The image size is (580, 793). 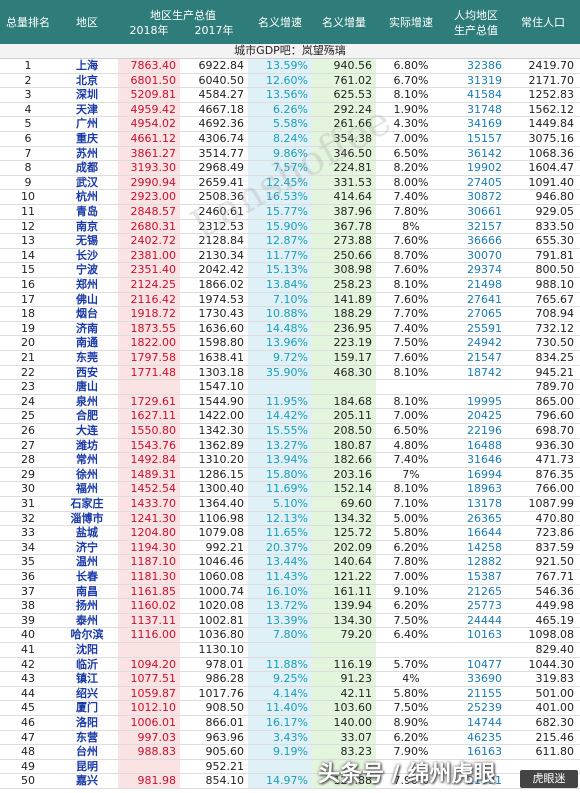 What do you see at coordinates (344, 474) in the screenshot?
I see `cell-nominal-increase: 203.16` at bounding box center [344, 474].